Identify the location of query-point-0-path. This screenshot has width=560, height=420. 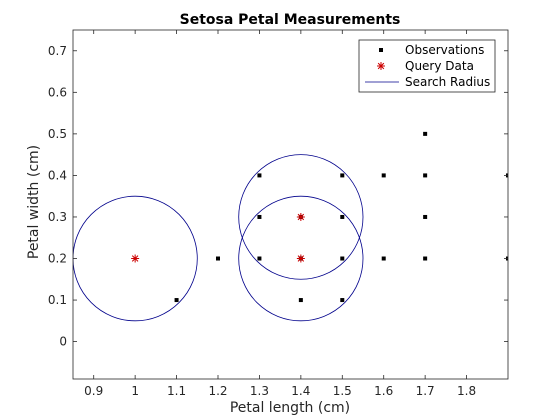
(135, 258).